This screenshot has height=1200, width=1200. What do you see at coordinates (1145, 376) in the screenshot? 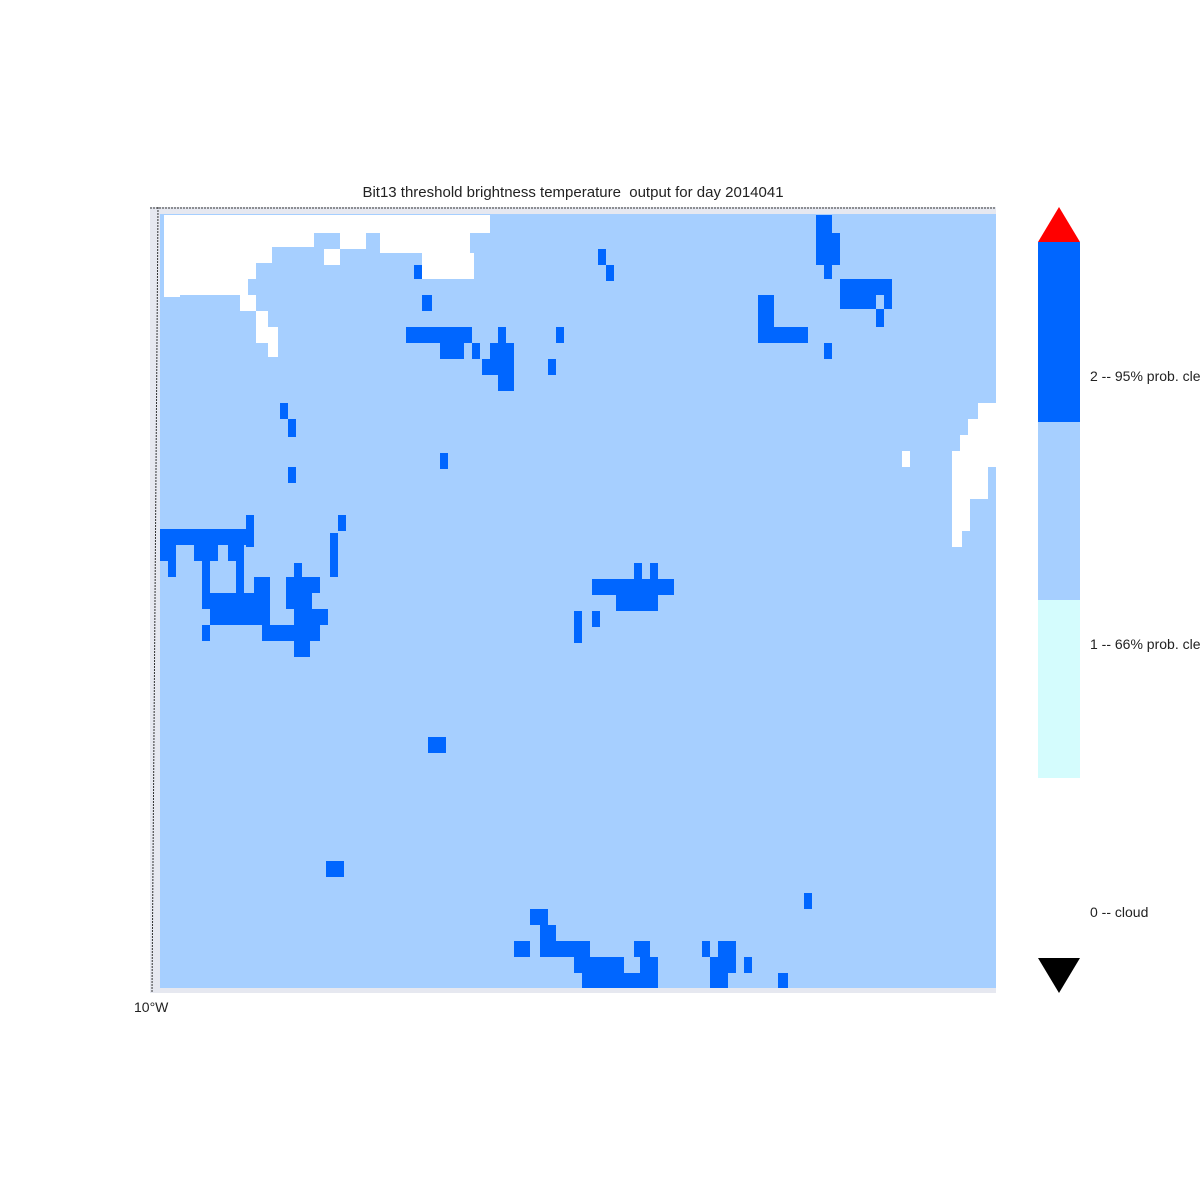
I see `legend-label-class2: 2 -- 95% prob. cle` at bounding box center [1145, 376].